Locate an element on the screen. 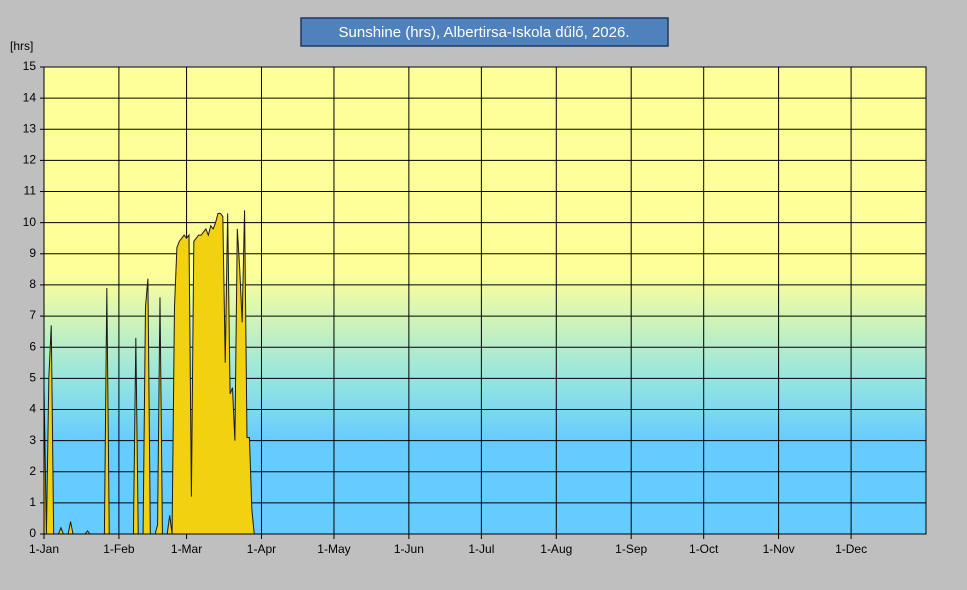  y-tick-label: 1 is located at coordinates (32, 502).